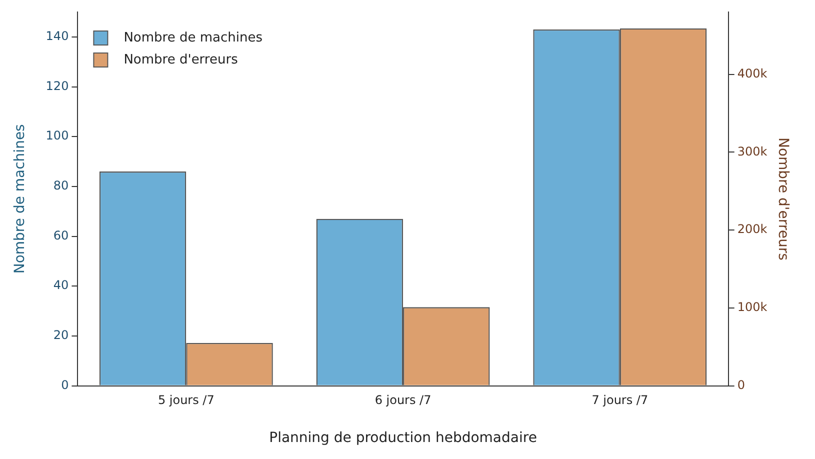  Describe the element at coordinates (57, 85) in the screenshot. I see `y-tick-label: 120` at that location.